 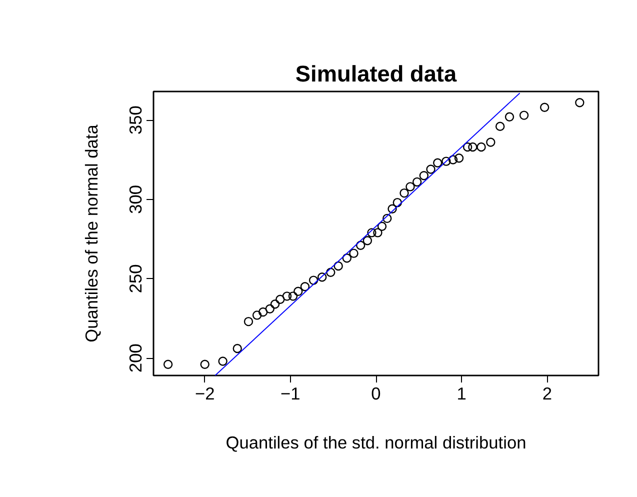 What do you see at coordinates (376, 442) in the screenshot?
I see `x-axis-title: Quantiles of the std. normal distribution` at bounding box center [376, 442].